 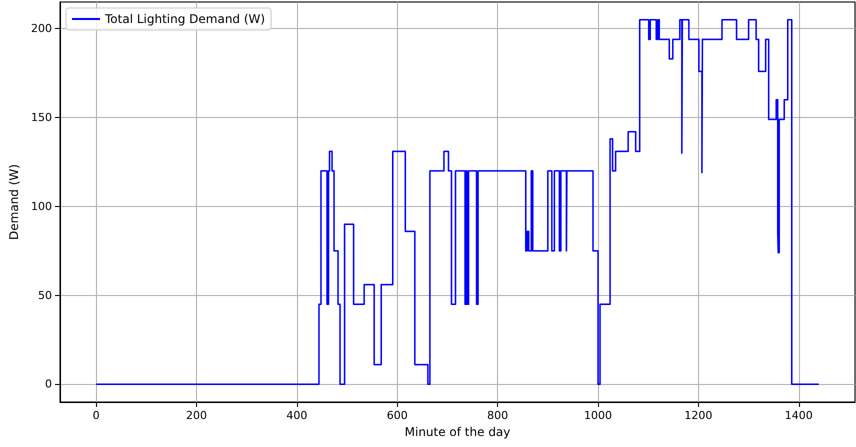 I want to click on legend-label: Total Lighting Demand (W), so click(x=185, y=19).